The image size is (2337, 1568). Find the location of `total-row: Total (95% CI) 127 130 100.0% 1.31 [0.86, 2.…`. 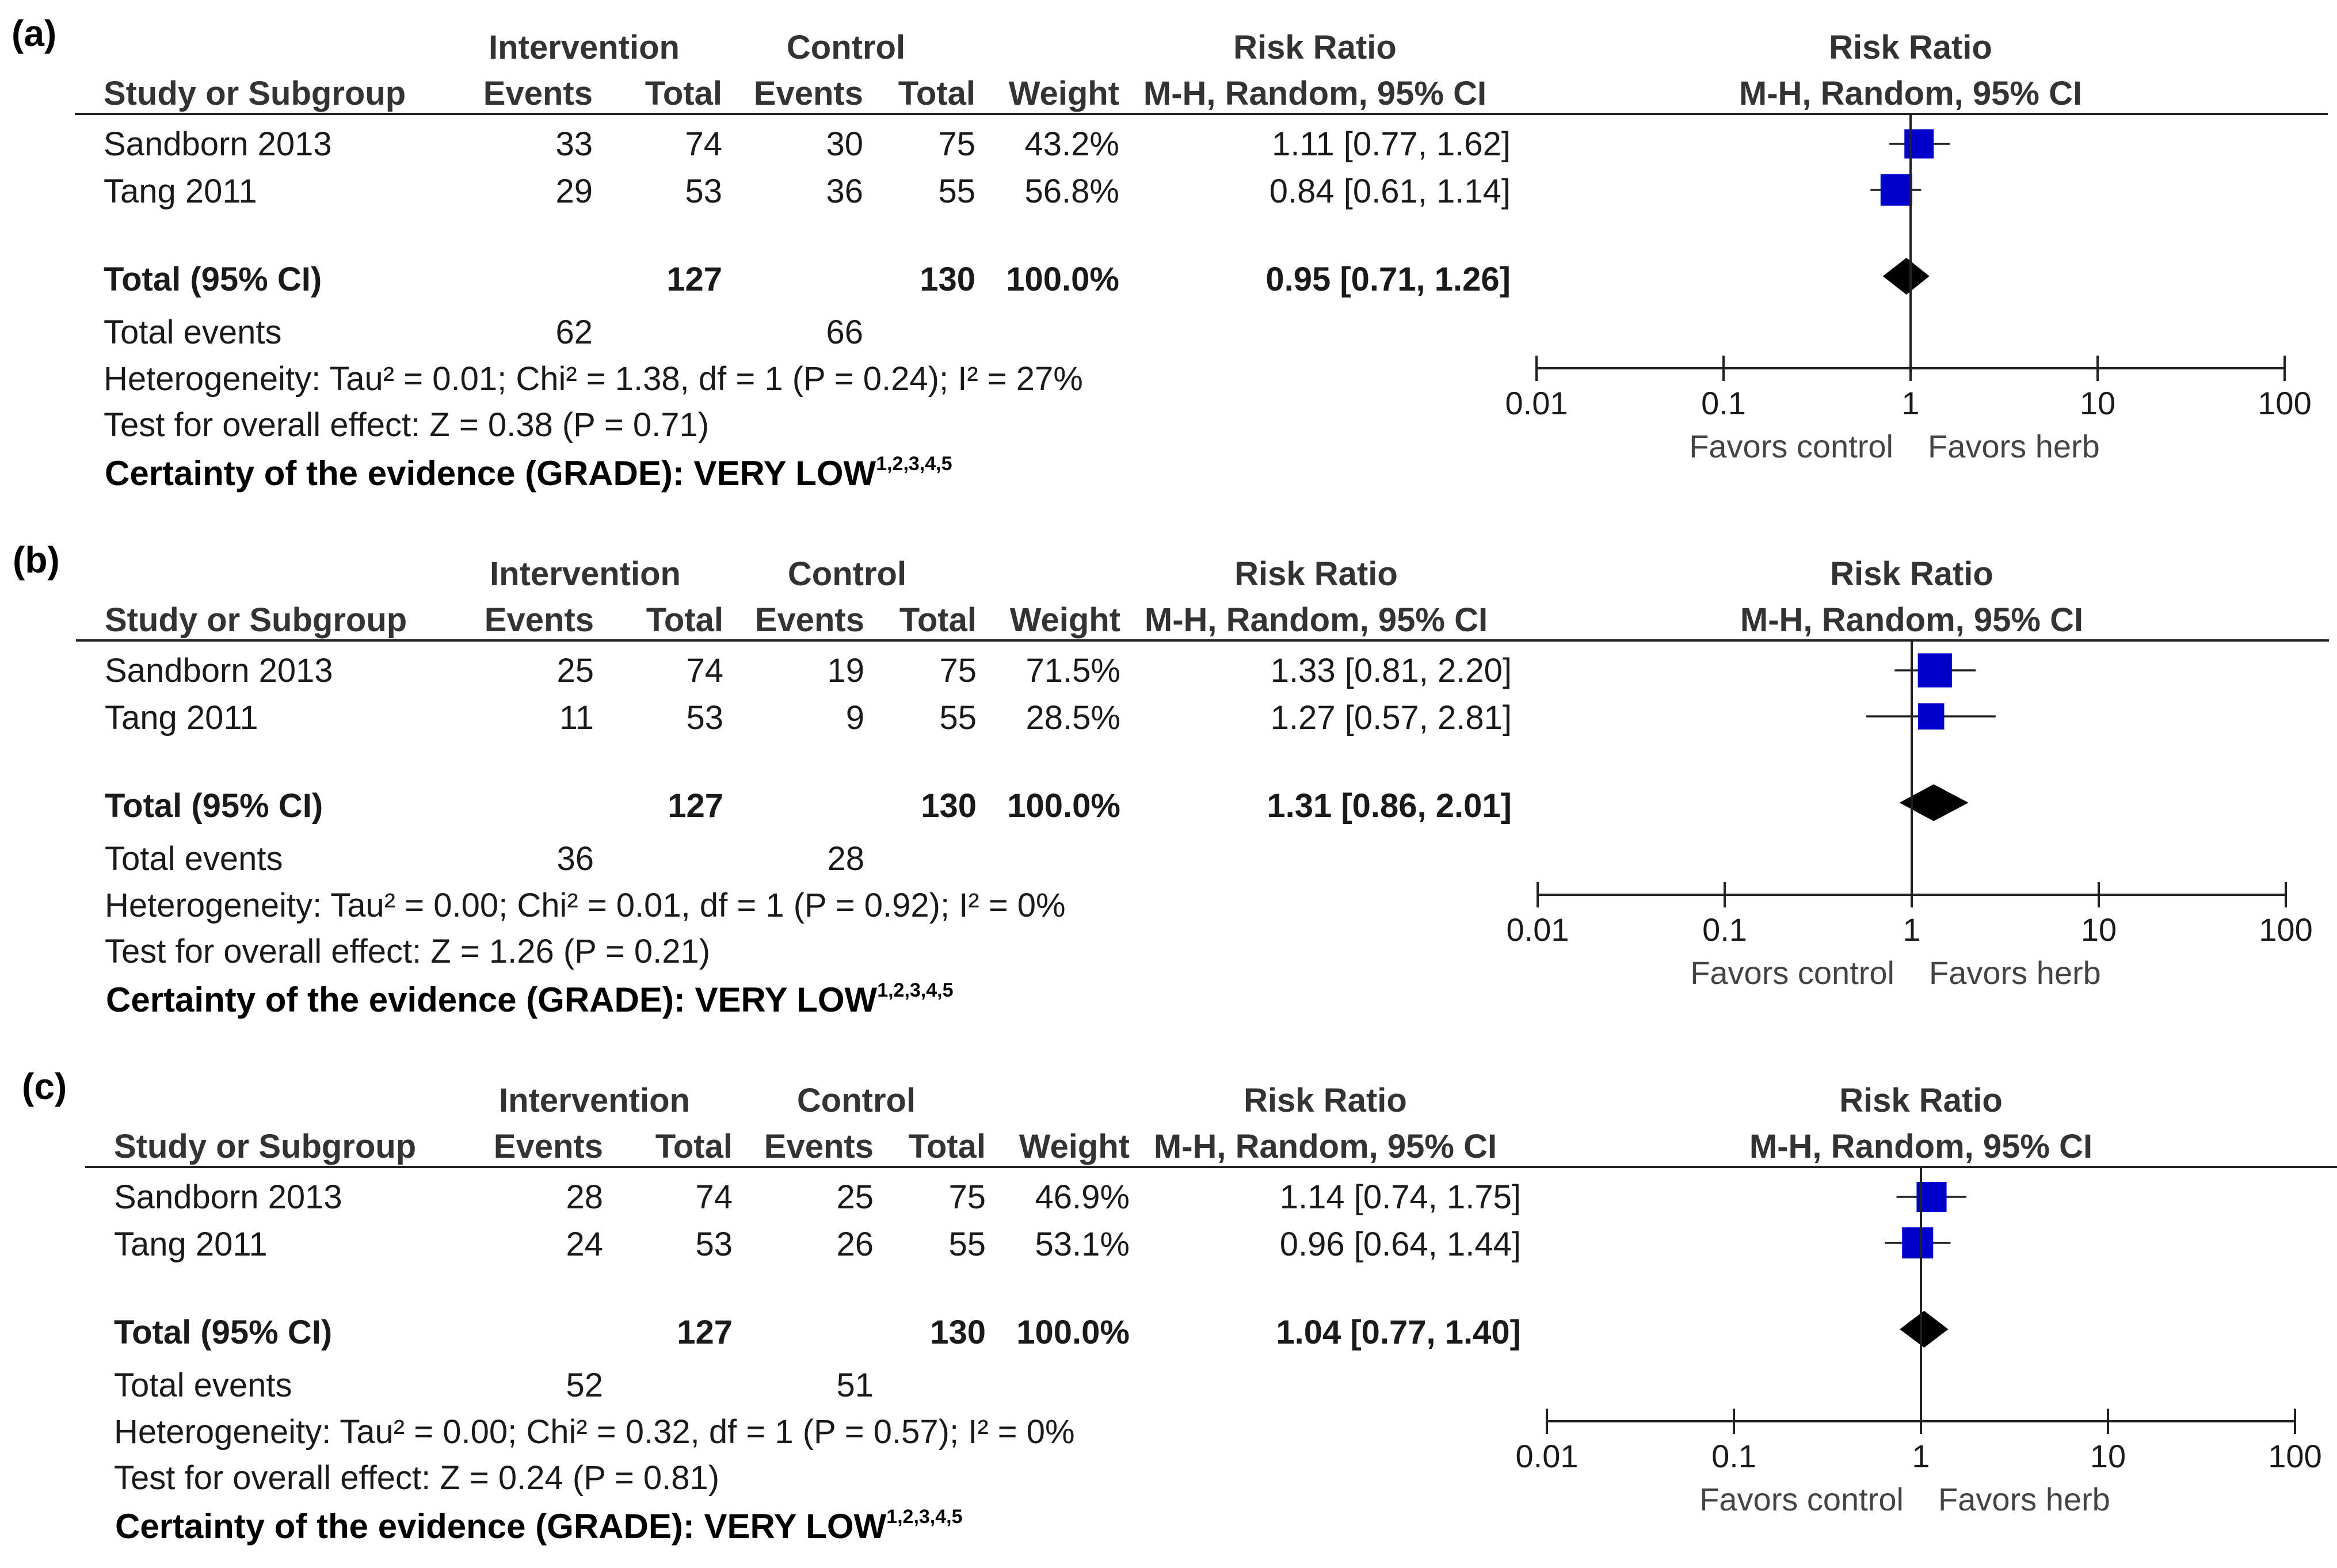

total-row: Total (95% CI) 127 130 100.0% 1.31 [0.86, 2.… is located at coordinates (808, 806).